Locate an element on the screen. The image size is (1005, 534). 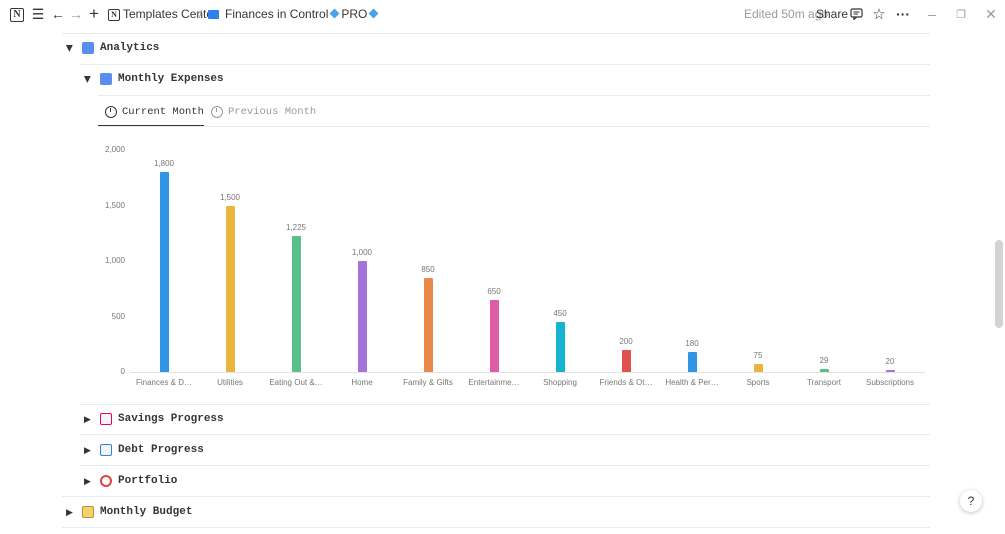
menu-icon: ☰ is located at coordinates (38, 13).